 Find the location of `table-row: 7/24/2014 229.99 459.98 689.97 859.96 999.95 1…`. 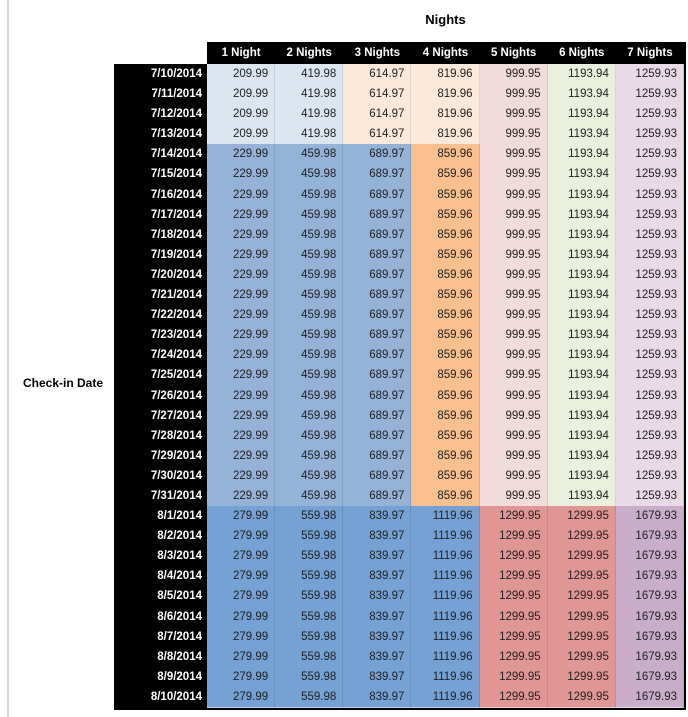

table-row: 7/24/2014 229.99 459.98 689.97 859.96 999.95 1… is located at coordinates (399, 356).